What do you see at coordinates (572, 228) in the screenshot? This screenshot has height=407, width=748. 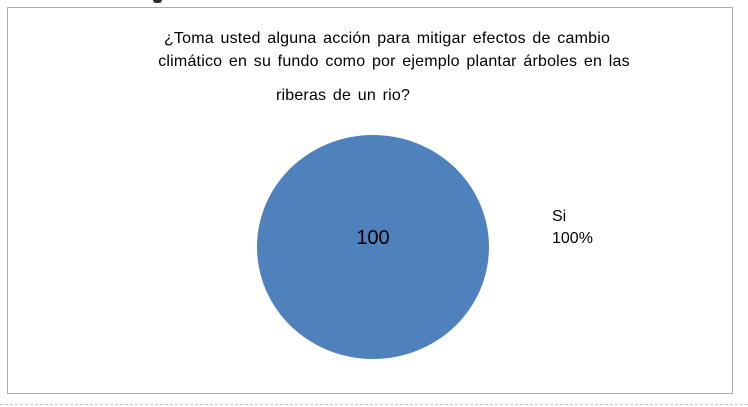 I see `pie-data-label: Si 100%` at bounding box center [572, 228].